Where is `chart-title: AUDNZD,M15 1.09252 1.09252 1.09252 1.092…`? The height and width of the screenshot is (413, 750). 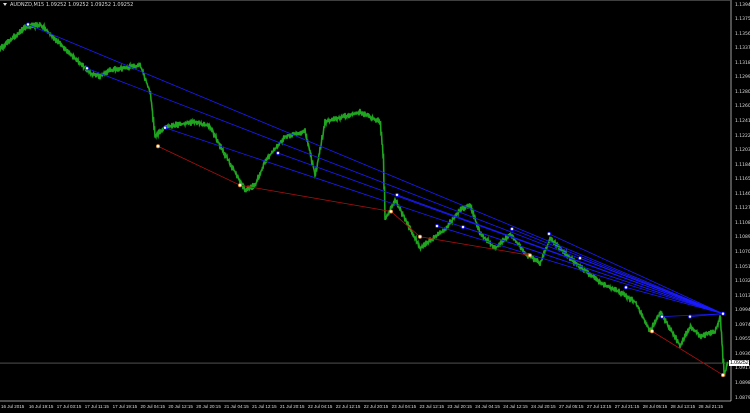
chart-title: AUDNZD,M15 1.09252 1.09252 1.09252 1.092… is located at coordinates (68, 5).